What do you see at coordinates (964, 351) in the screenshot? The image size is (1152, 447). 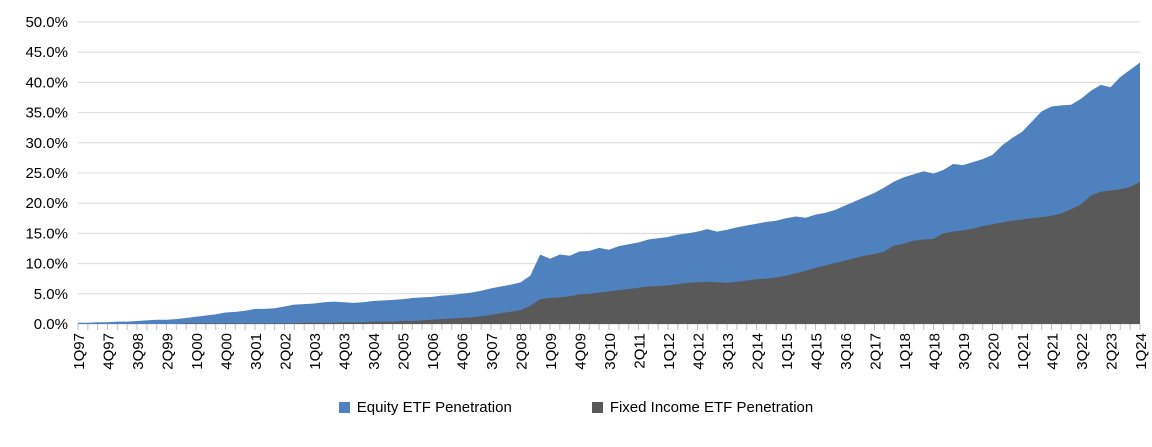 I see `x-tick-label: 3Q19` at bounding box center [964, 351].